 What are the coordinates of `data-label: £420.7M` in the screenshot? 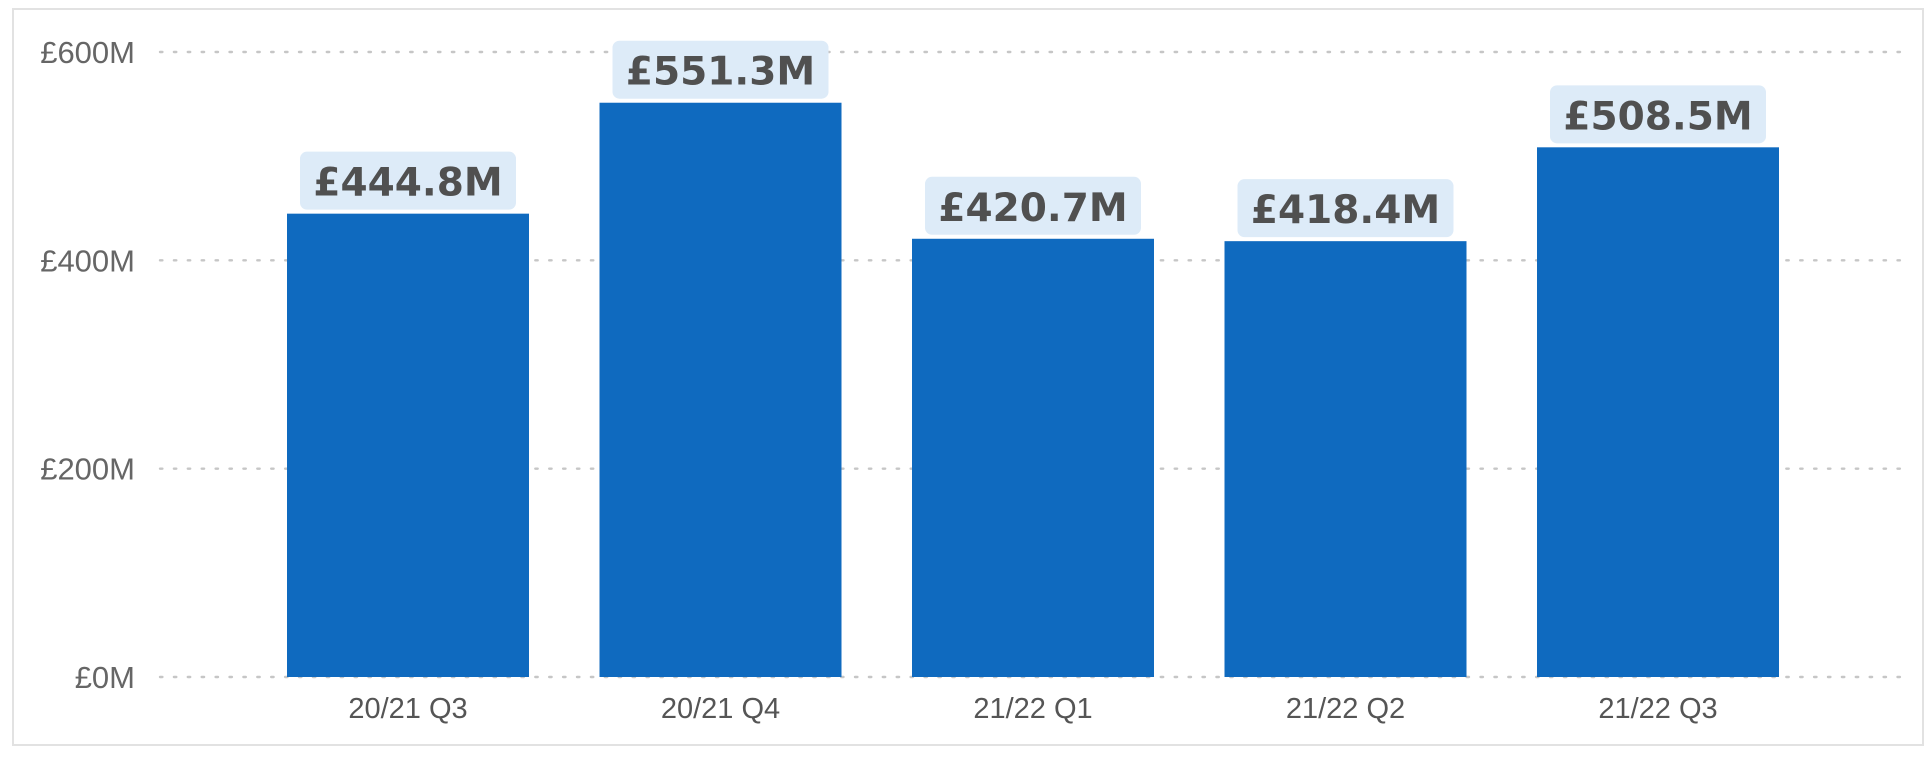 It's located at (1032, 208).